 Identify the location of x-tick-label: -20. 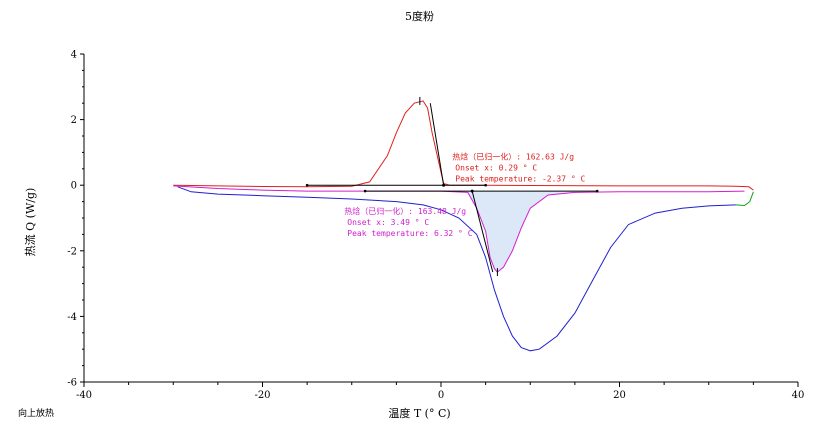
(262, 395).